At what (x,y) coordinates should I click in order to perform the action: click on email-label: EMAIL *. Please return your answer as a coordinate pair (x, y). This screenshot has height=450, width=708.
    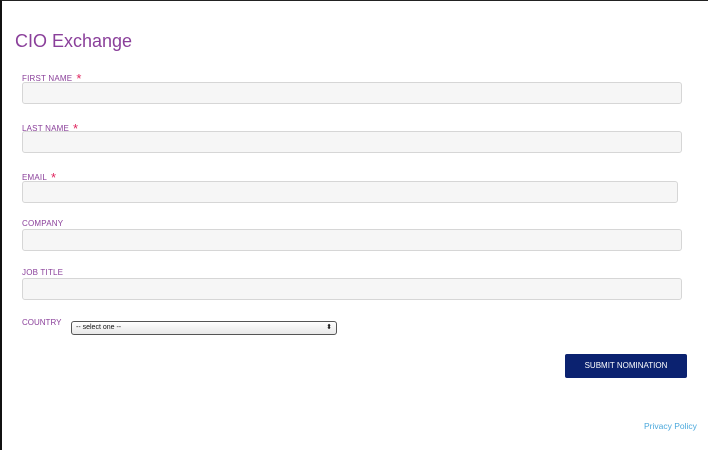
    Looking at the image, I should click on (39, 176).